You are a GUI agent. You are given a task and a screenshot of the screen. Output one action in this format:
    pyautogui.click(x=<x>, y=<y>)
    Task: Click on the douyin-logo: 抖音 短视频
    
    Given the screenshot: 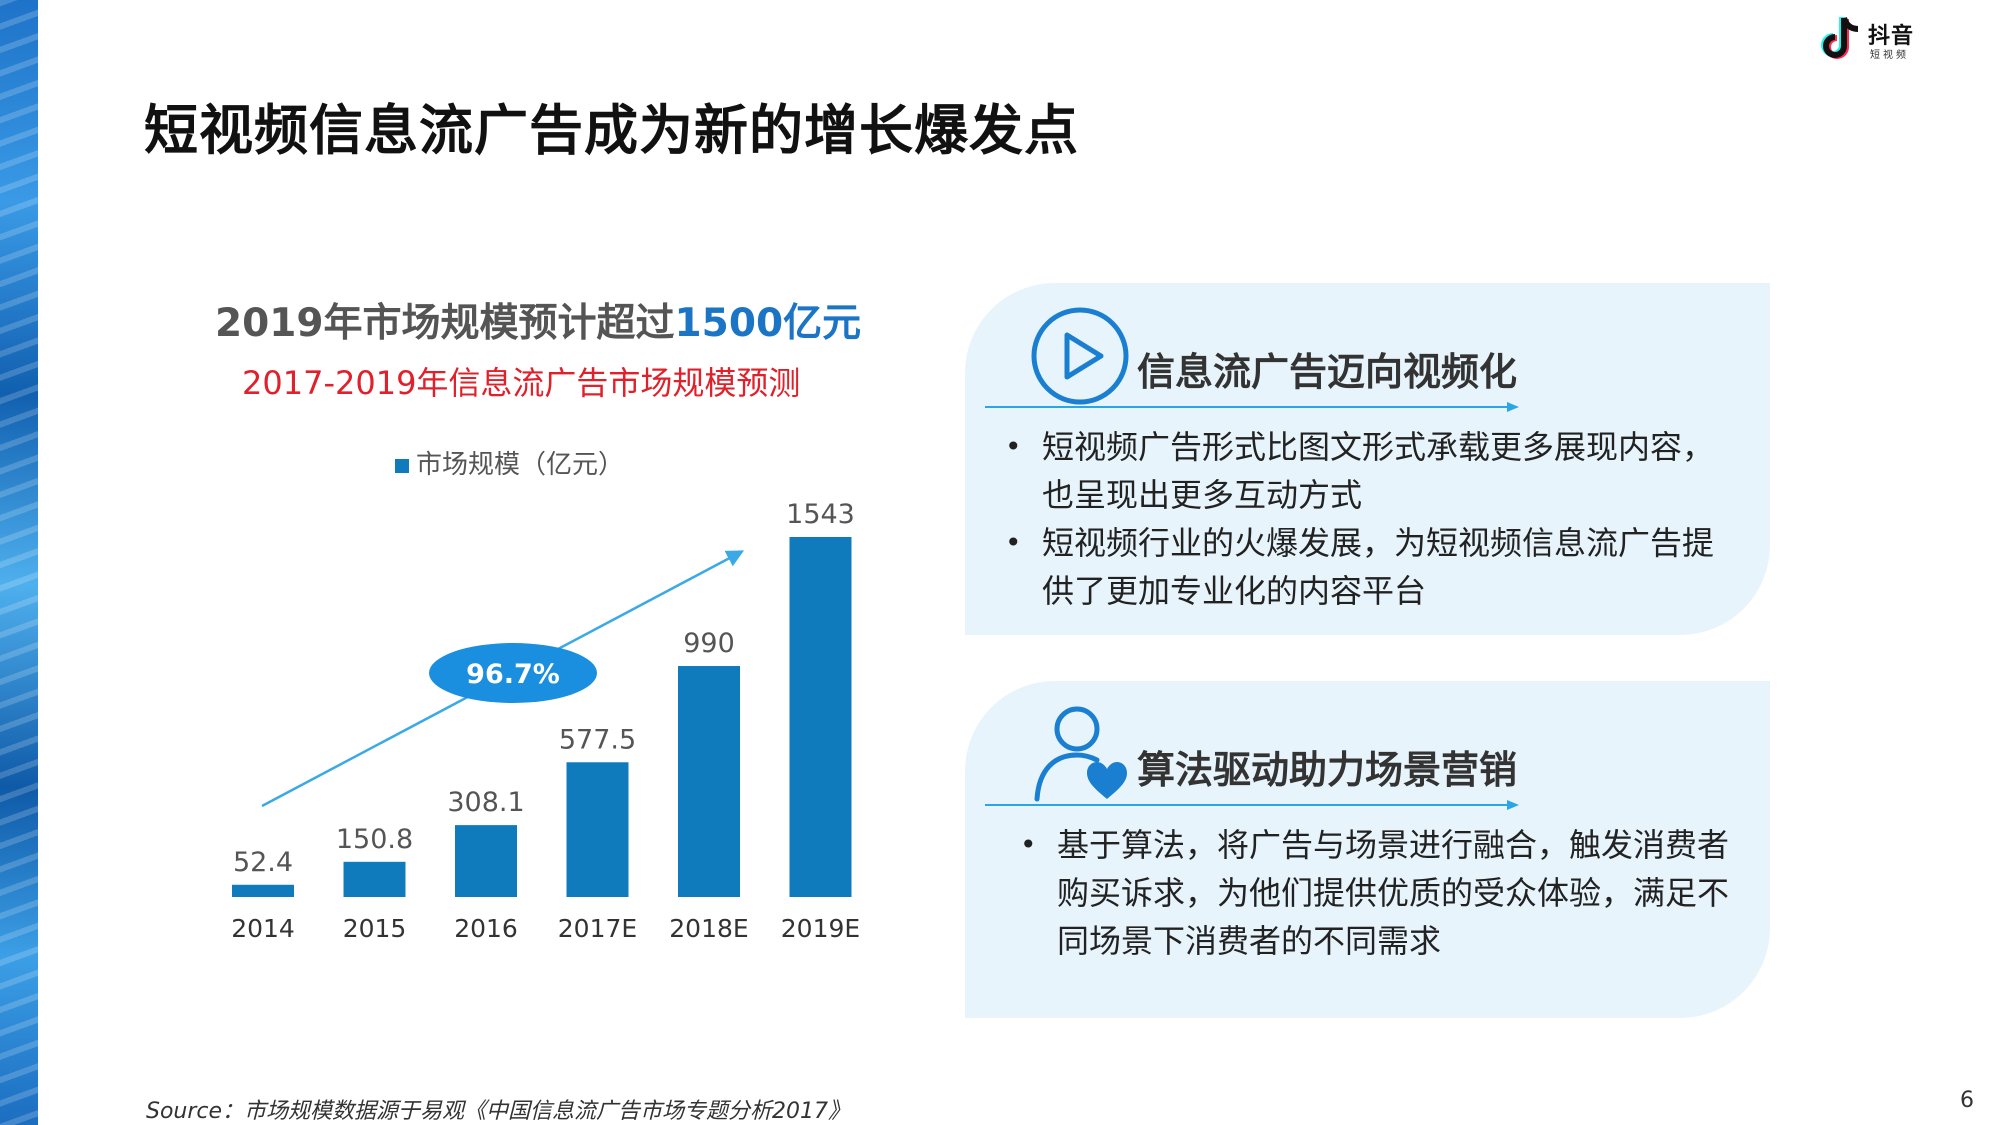 What is the action you would take?
    pyautogui.click(x=1868, y=39)
    